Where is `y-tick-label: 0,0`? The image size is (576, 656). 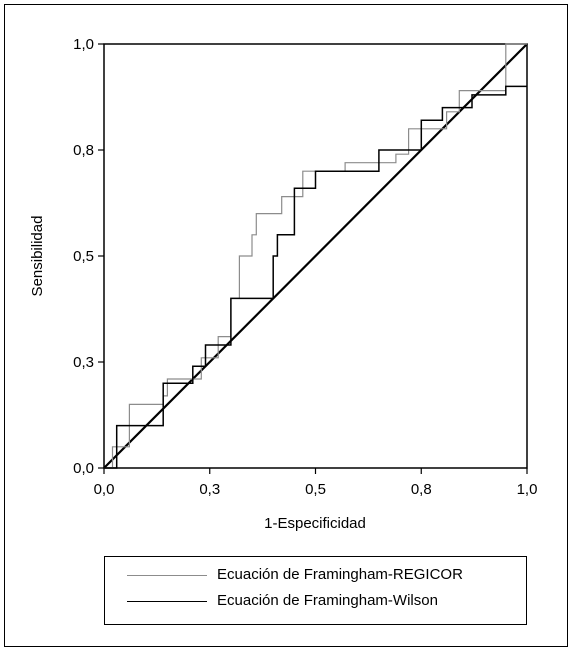 y-tick-label: 0,0 is located at coordinates (83, 468).